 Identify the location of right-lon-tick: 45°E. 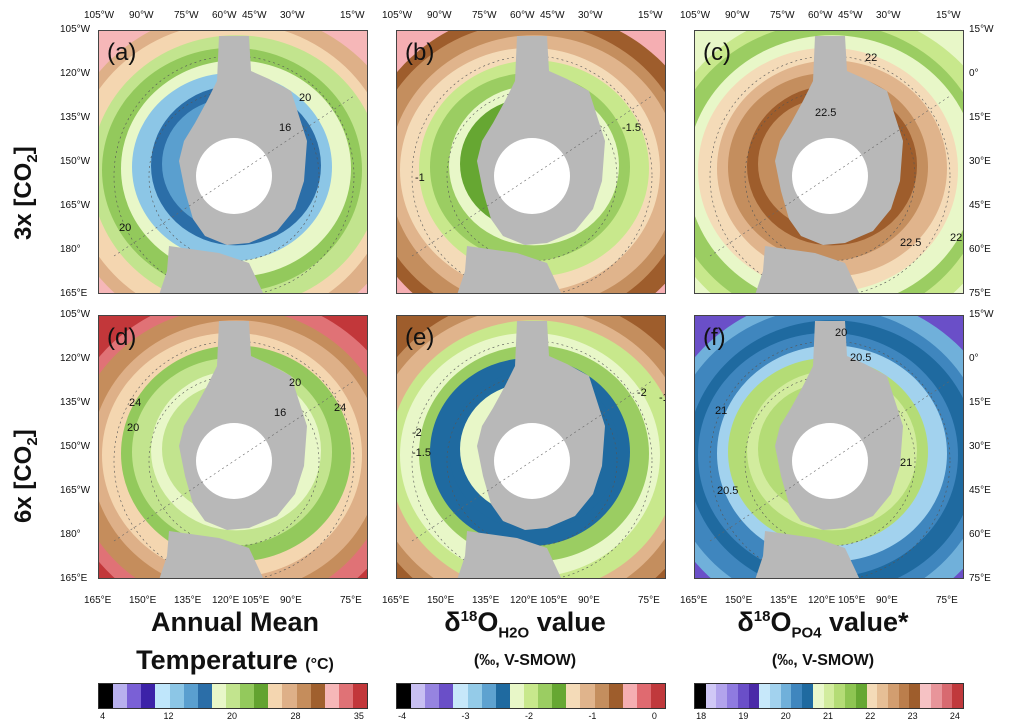
(980, 490).